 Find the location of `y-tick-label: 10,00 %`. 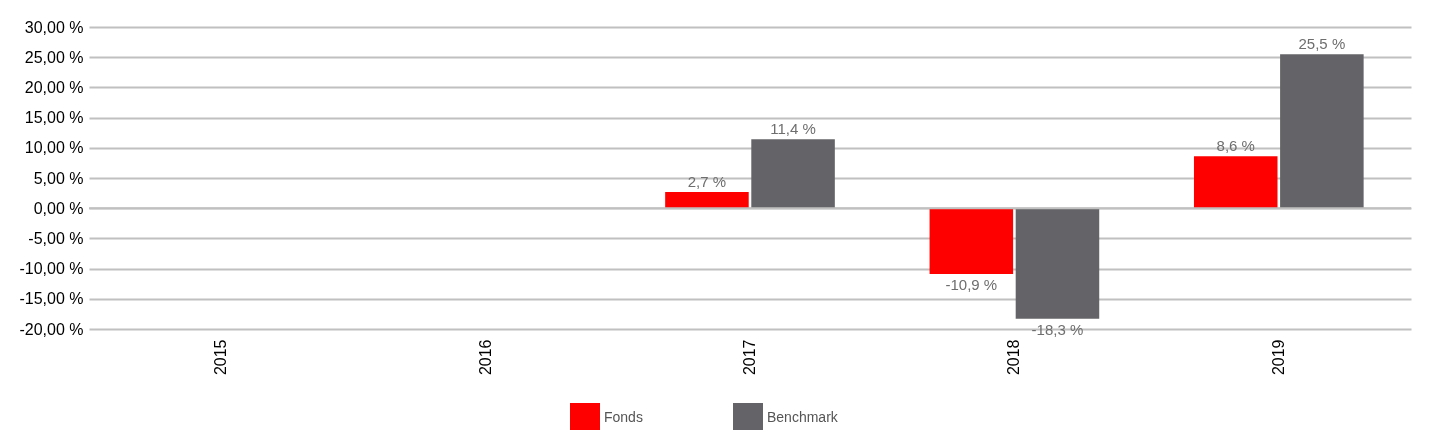

y-tick-label: 10,00 % is located at coordinates (54, 148).